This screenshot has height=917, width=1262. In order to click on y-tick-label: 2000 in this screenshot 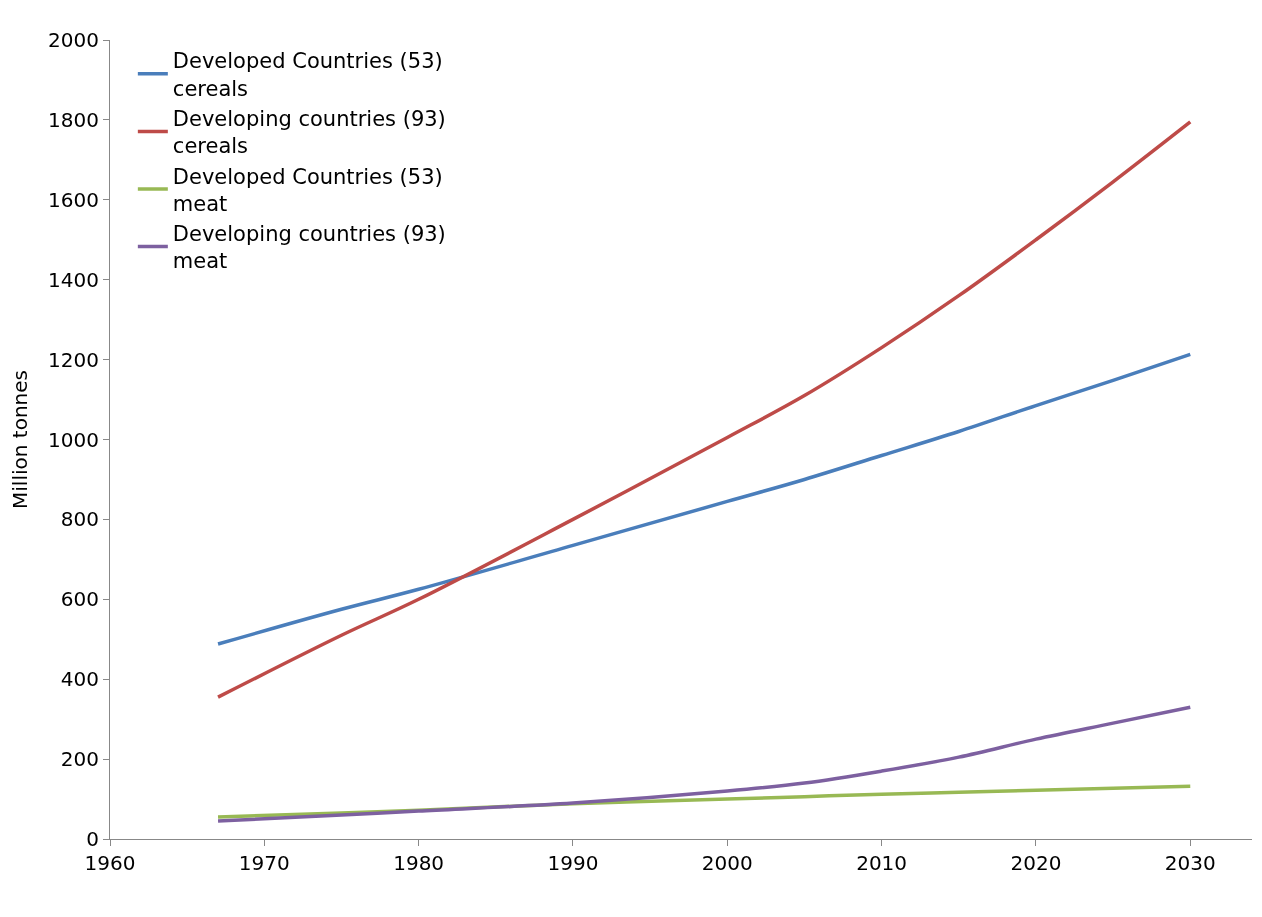, I will do `click(73, 40)`.